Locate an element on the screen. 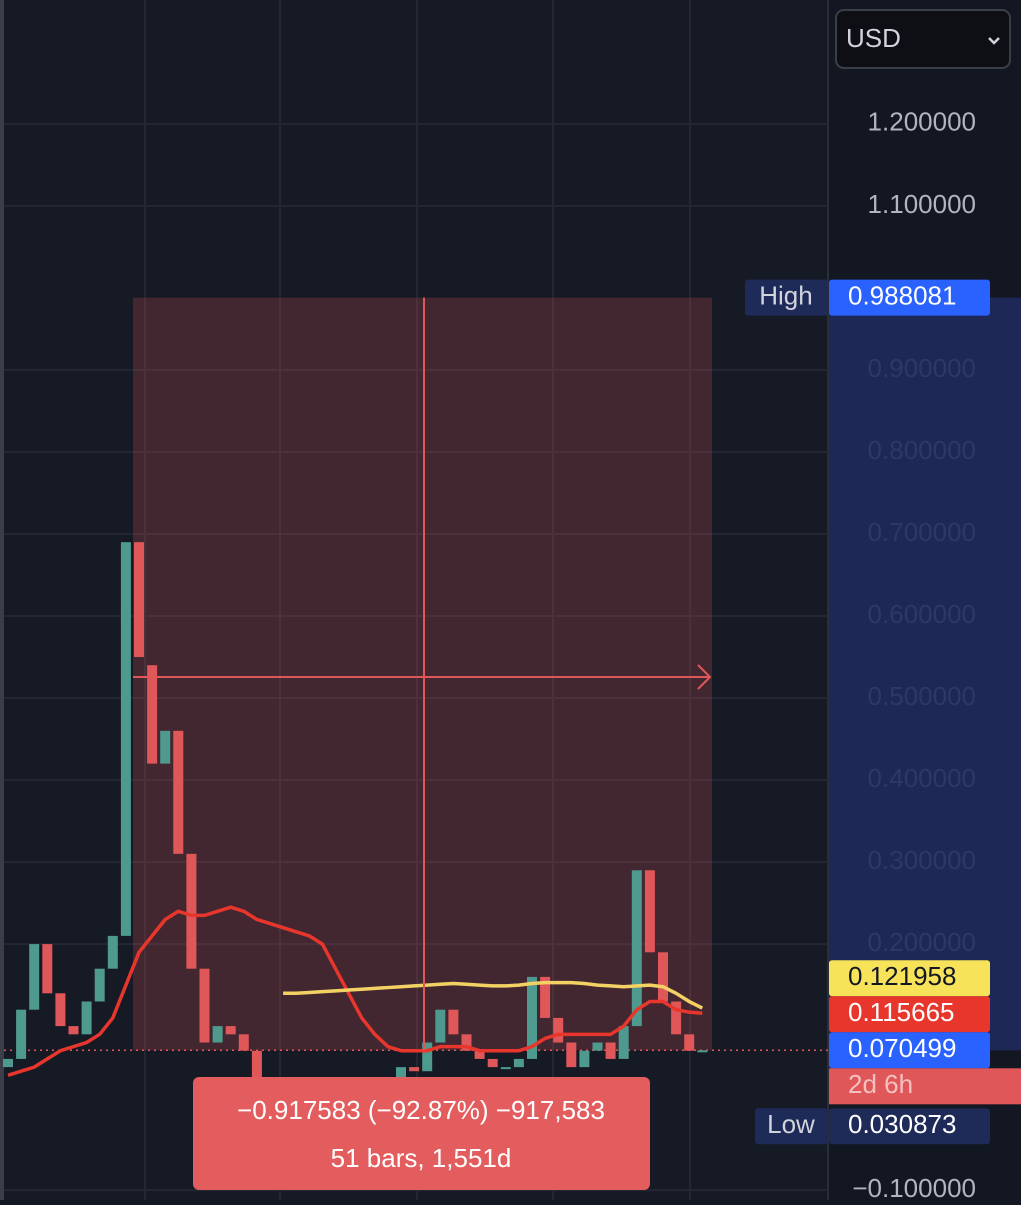 The image size is (1021, 1205). high-label-bg is located at coordinates (909, 297).